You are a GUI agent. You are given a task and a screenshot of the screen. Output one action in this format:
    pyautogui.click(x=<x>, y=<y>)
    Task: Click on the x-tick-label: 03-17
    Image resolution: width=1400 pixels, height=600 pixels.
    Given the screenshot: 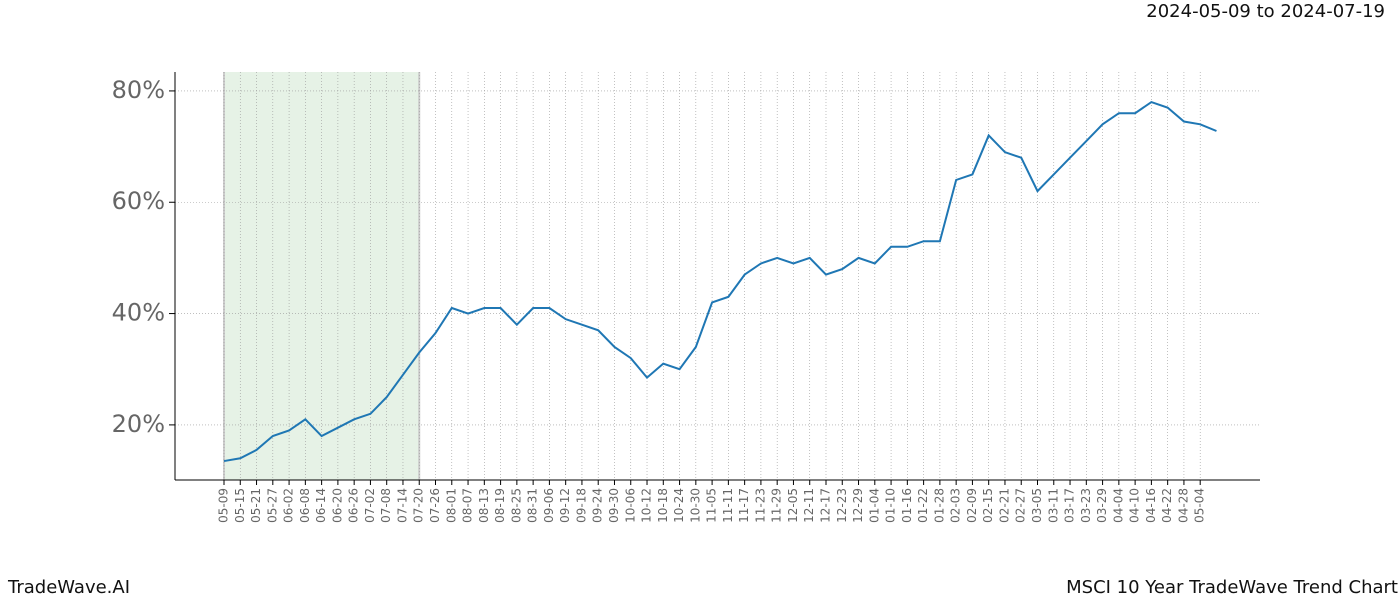 What is the action you would take?
    pyautogui.click(x=1070, y=505)
    